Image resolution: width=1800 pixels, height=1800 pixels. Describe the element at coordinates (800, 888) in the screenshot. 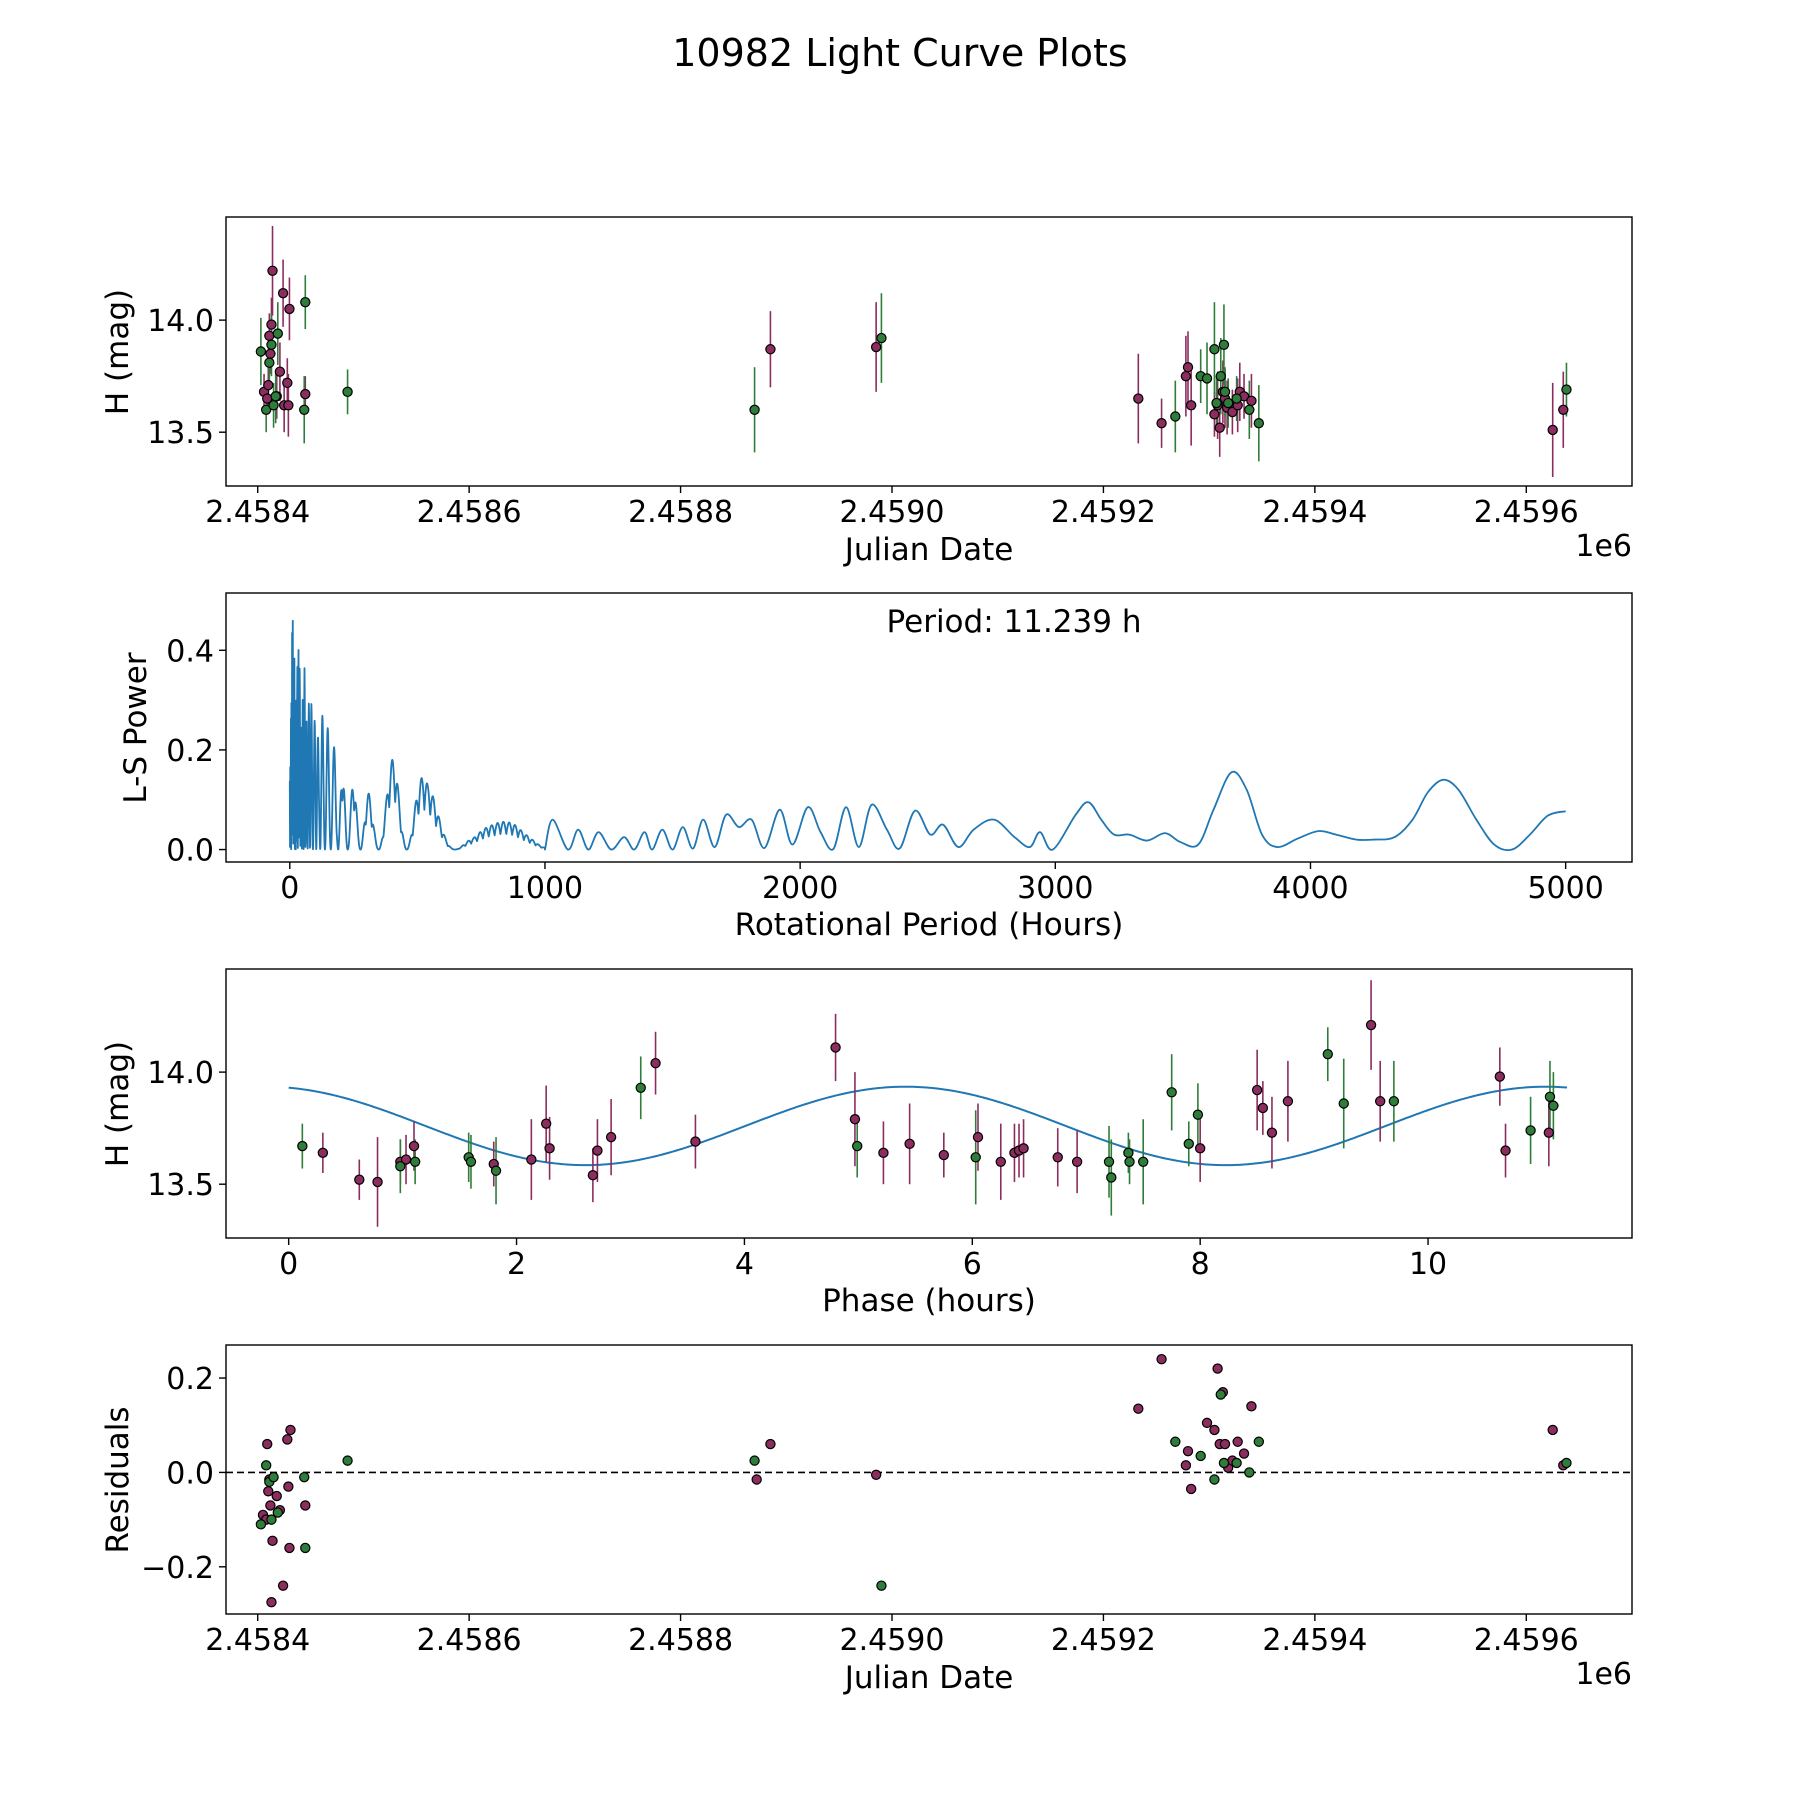

I see `x-tick-label: 2000` at that location.